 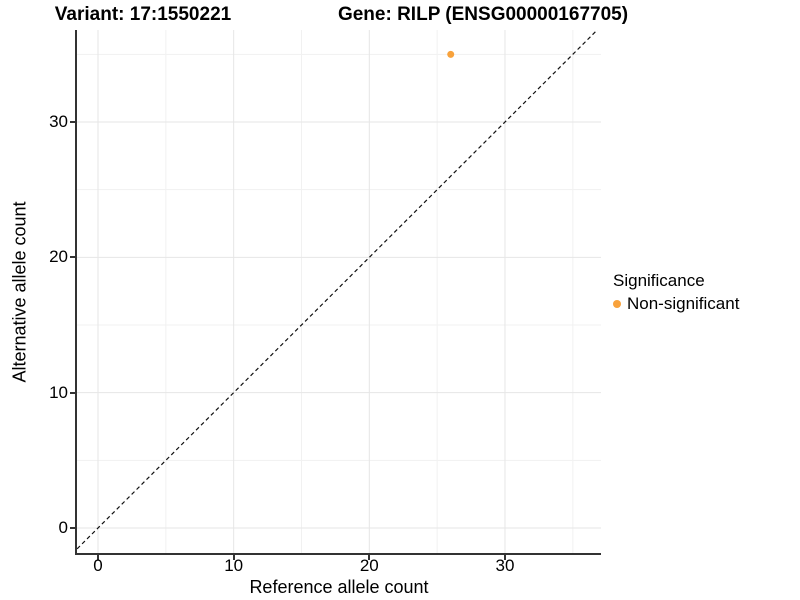 I want to click on legend-point-icon, so click(x=617, y=304).